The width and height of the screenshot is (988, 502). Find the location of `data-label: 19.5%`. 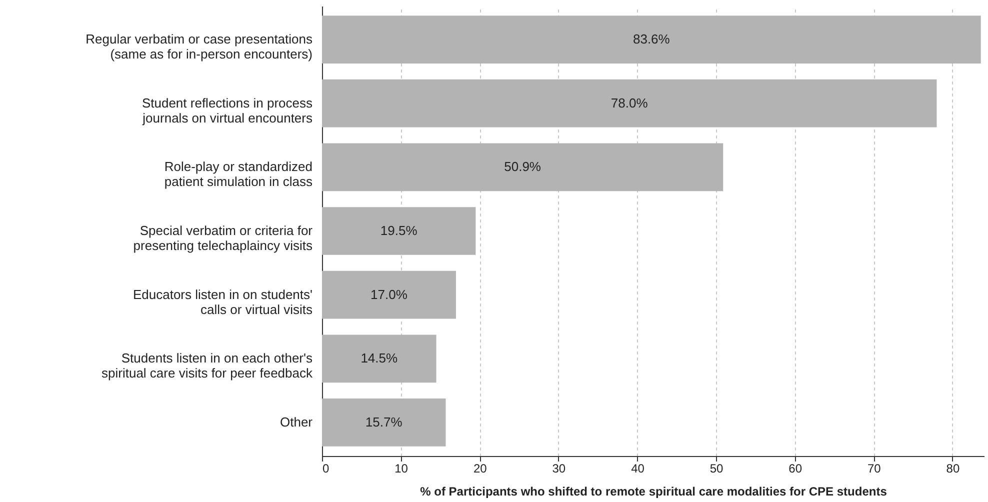

data-label: 19.5% is located at coordinates (399, 230).